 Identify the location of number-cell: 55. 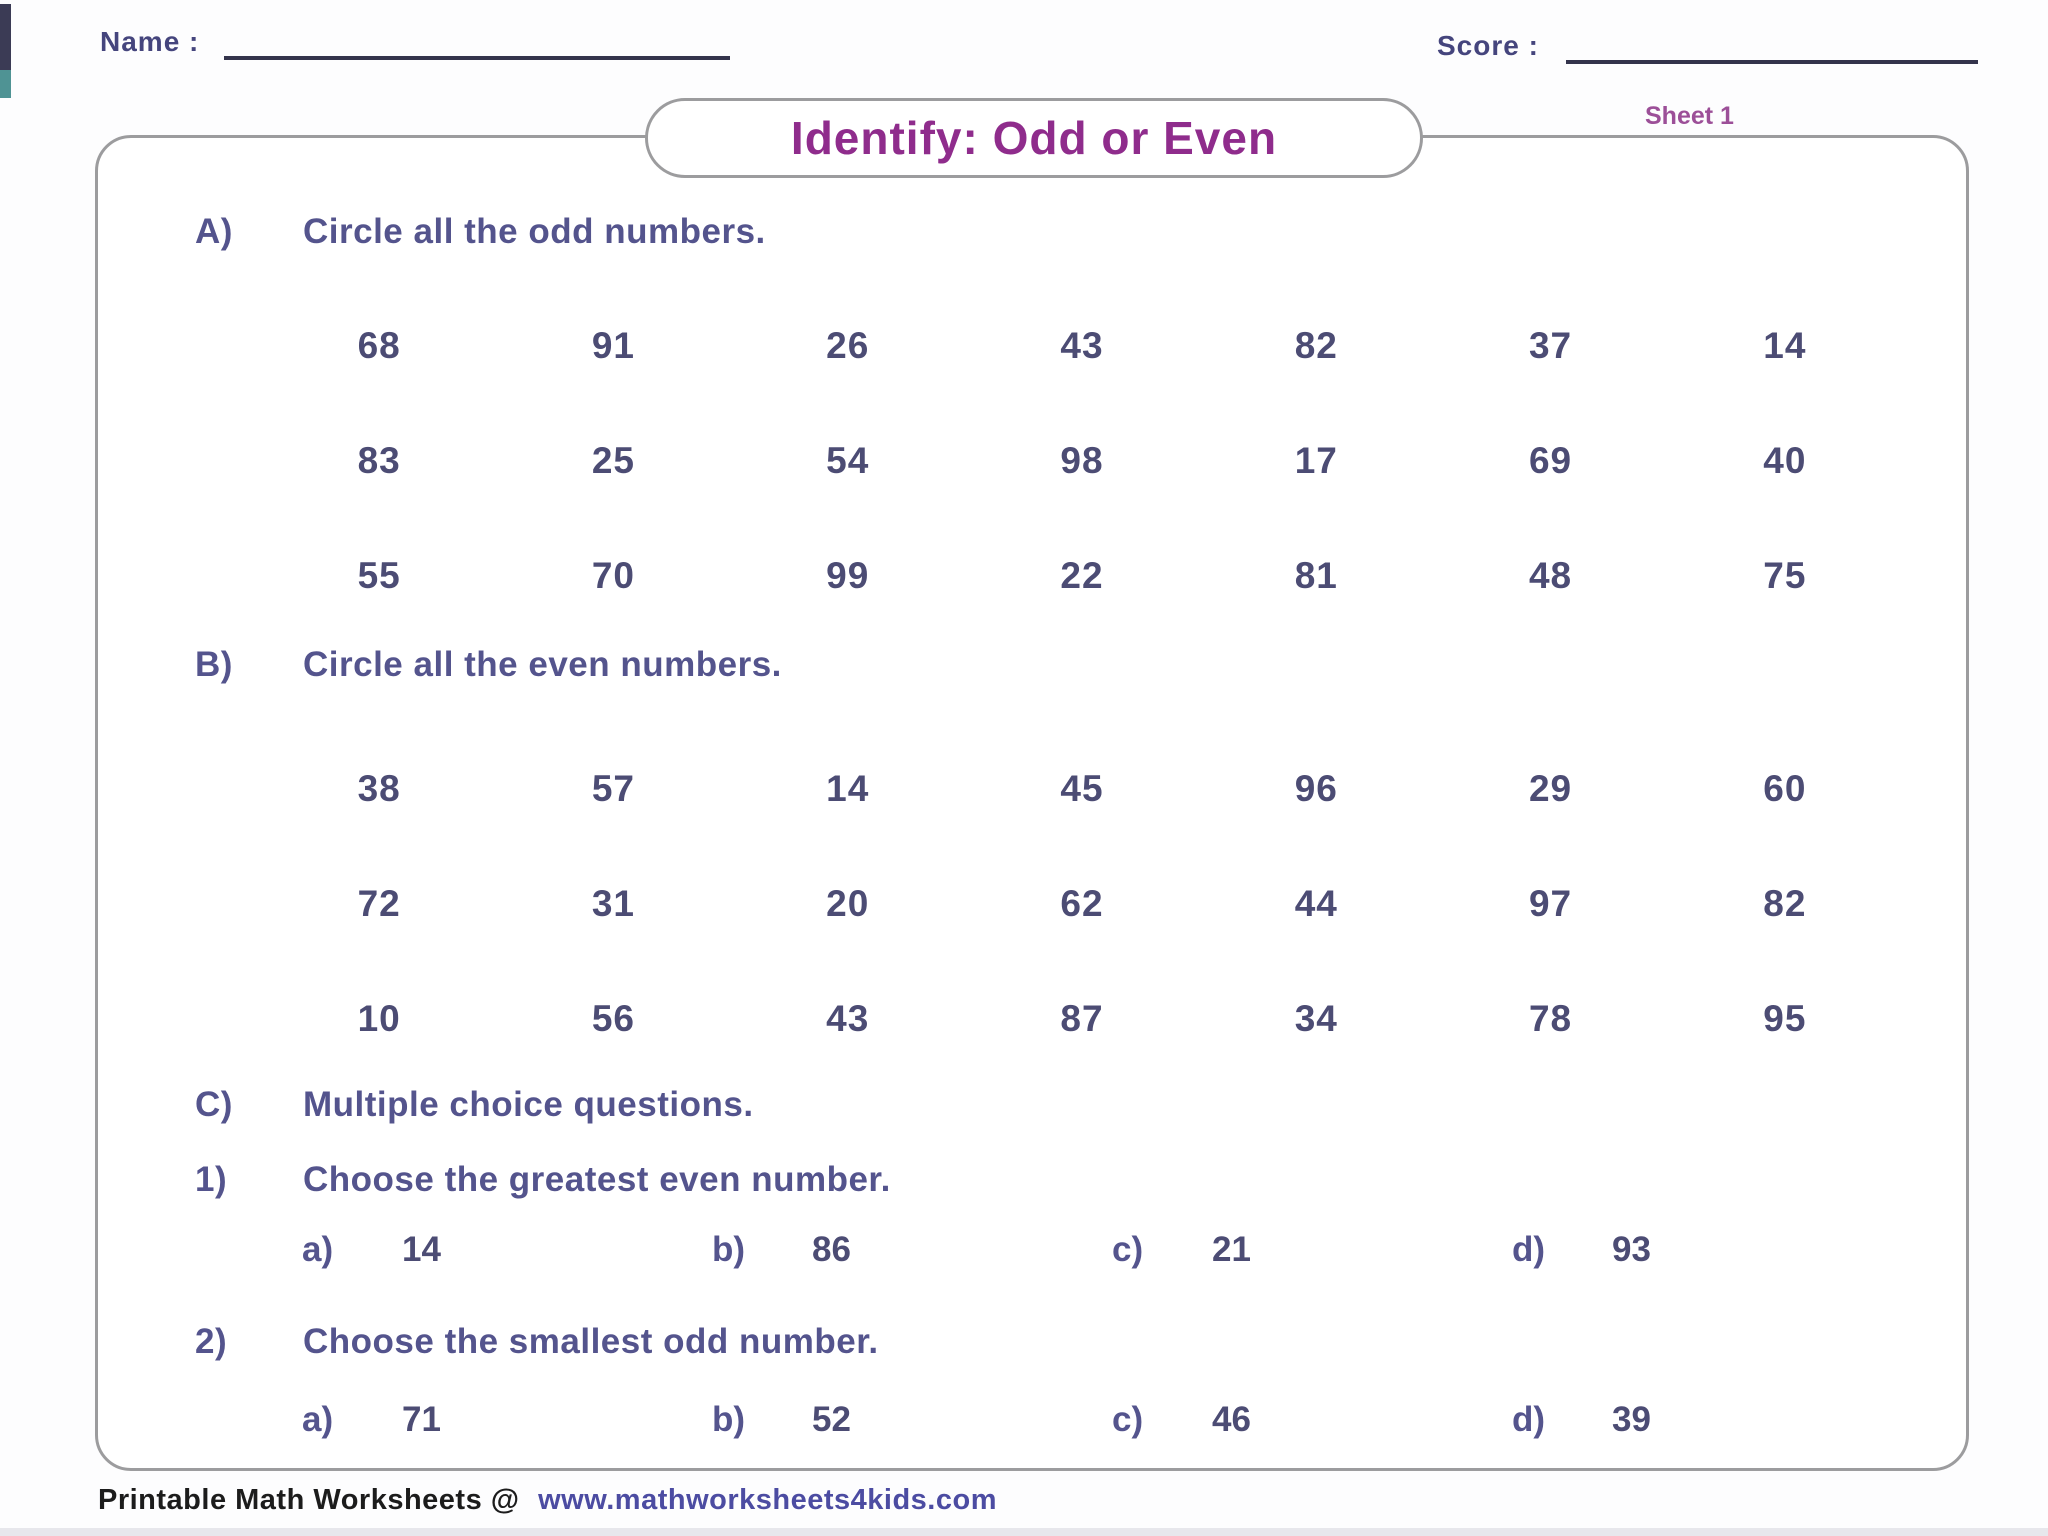
(379, 575).